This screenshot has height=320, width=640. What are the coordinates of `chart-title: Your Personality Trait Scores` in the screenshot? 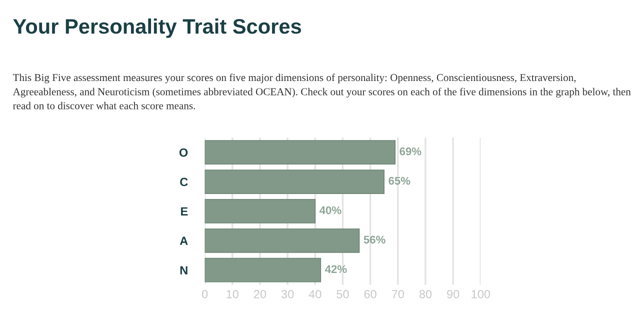 It's located at (157, 28).